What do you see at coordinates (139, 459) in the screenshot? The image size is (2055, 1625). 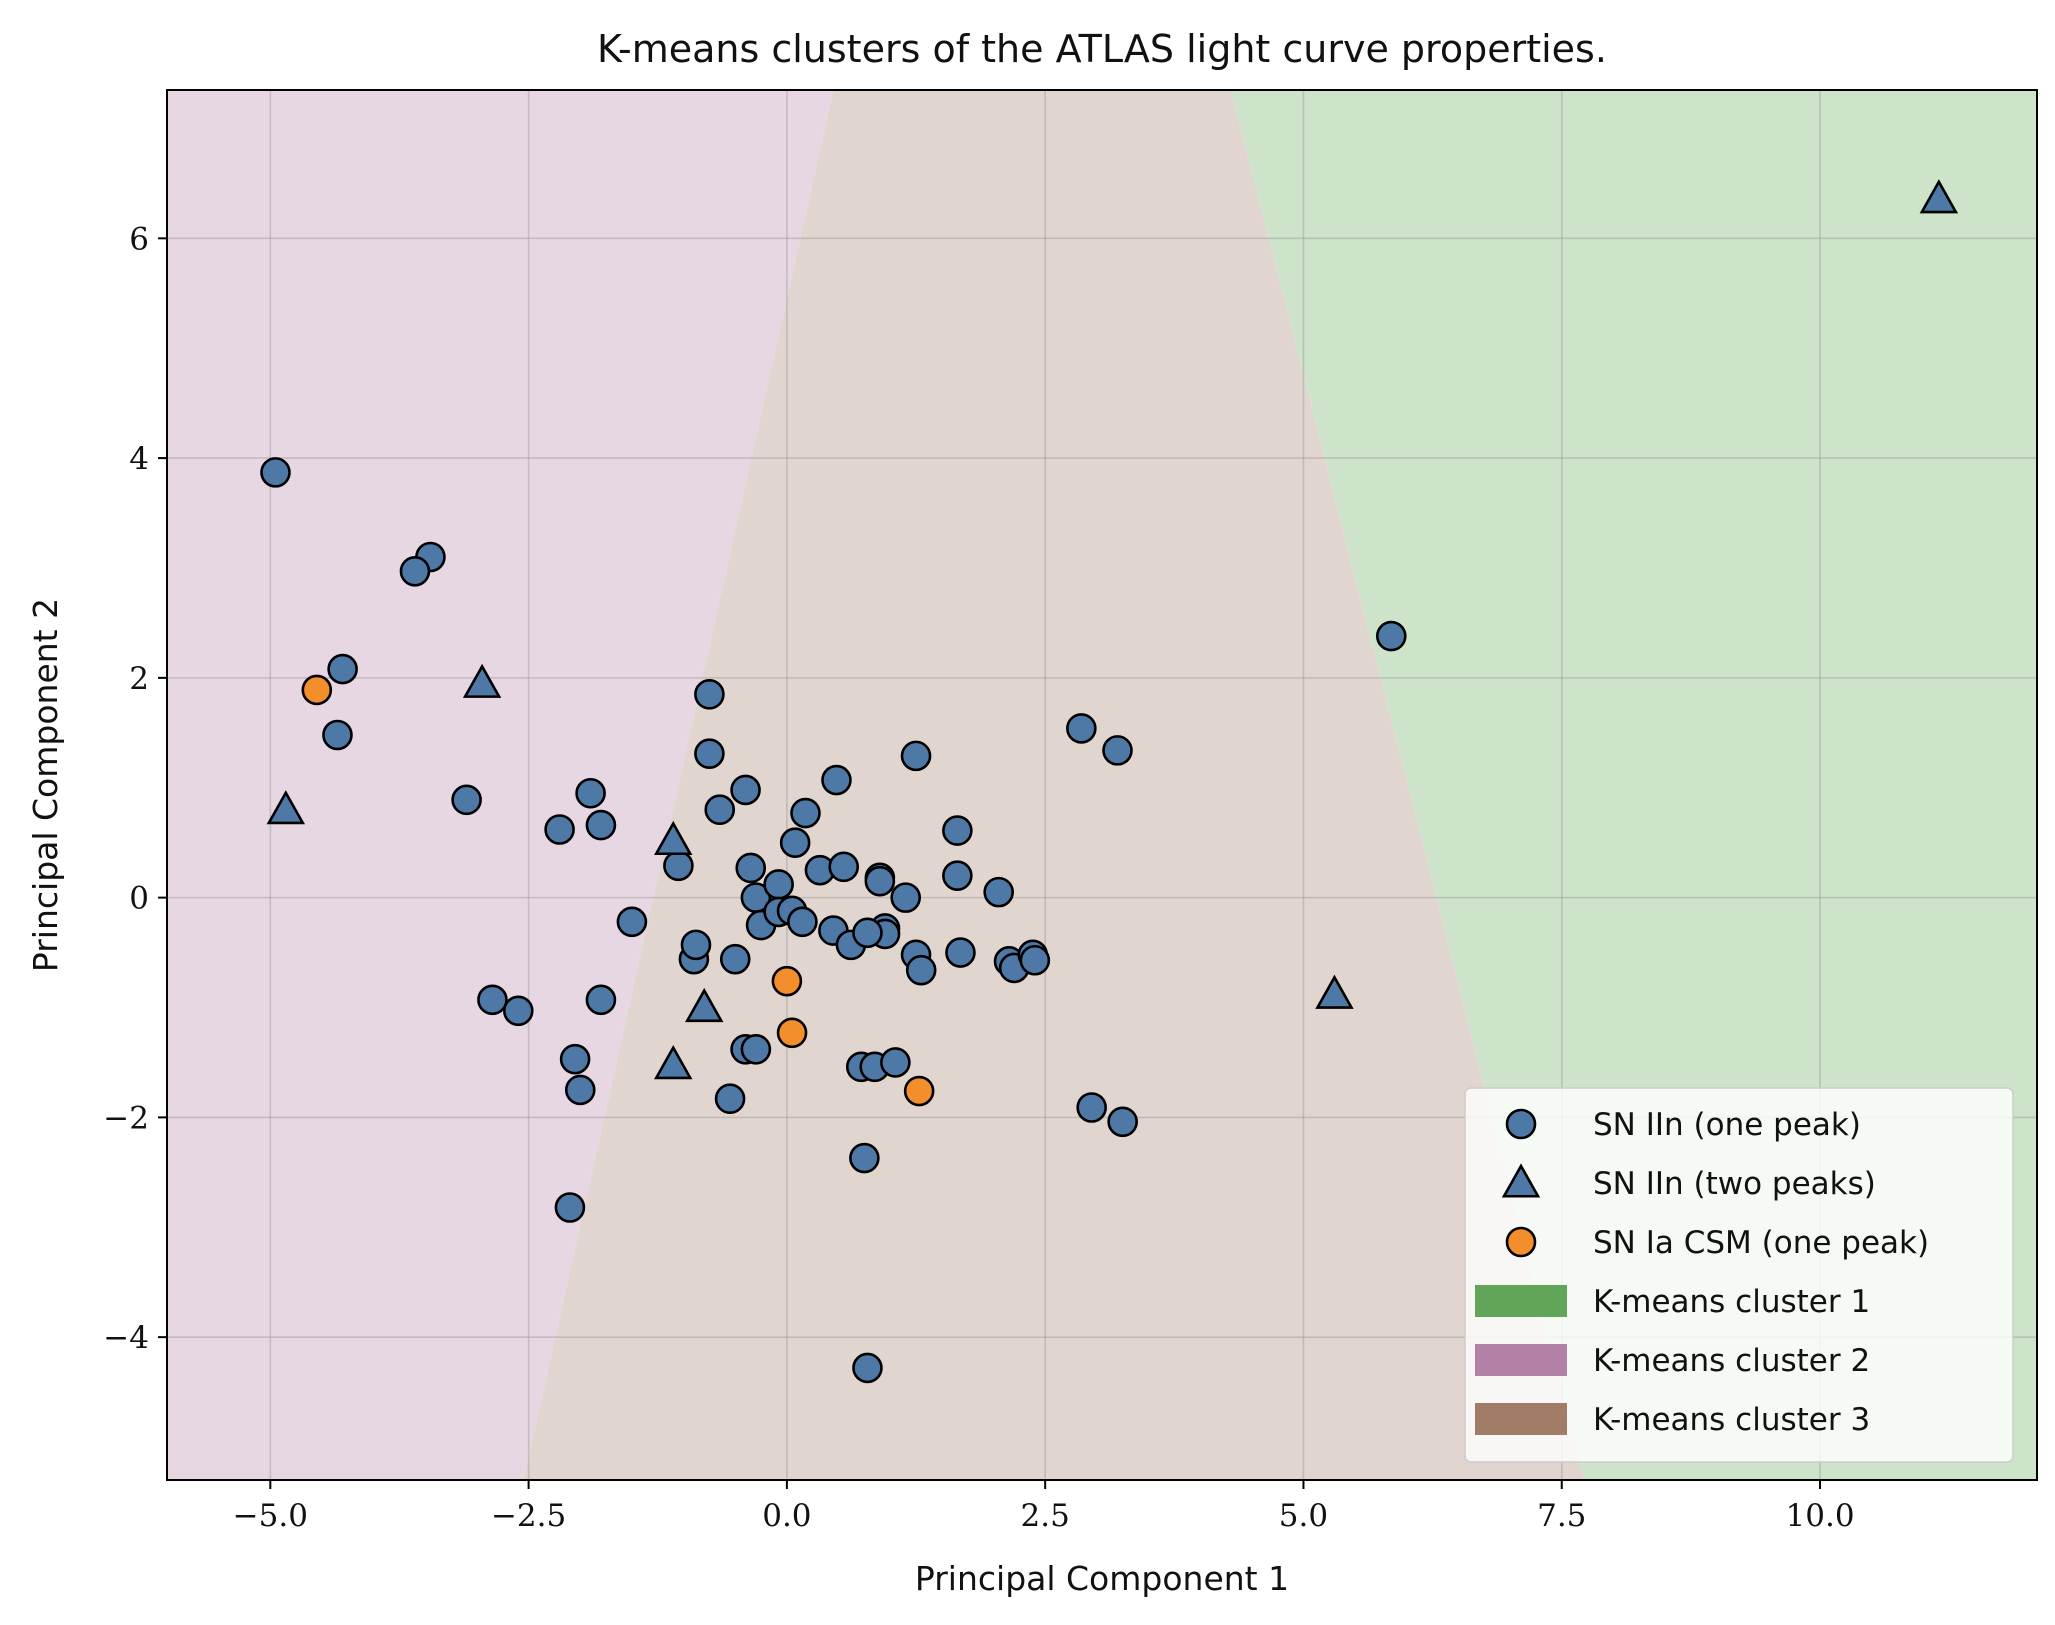 I see `y-tick-label: 4` at bounding box center [139, 459].